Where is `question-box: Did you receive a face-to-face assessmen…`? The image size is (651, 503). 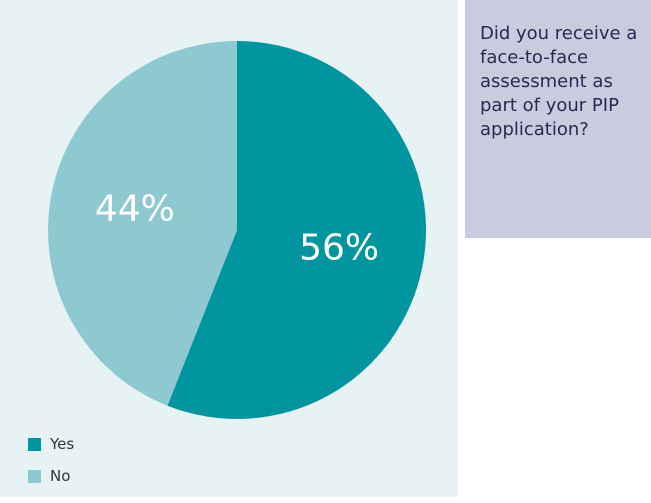 question-box: Did you receive a face-to-face assessmen… is located at coordinates (558, 119).